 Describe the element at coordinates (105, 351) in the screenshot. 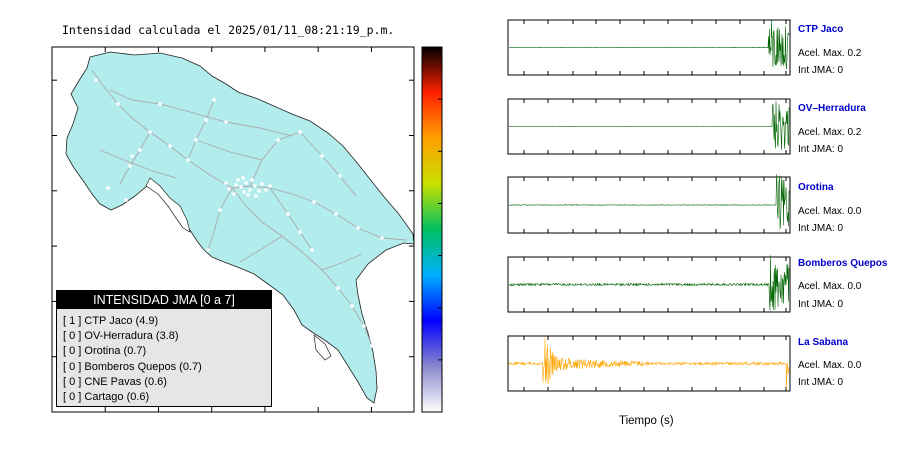

I see `legend-item: [ 0 ] Orotina (0.7)` at that location.